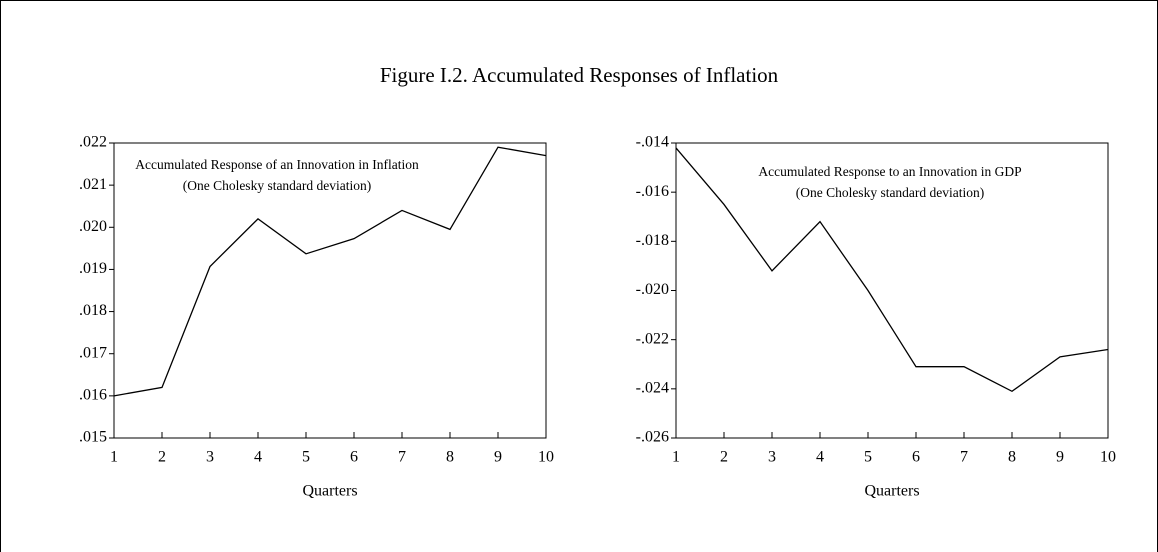 The width and height of the screenshot is (1158, 552). What do you see at coordinates (93, 184) in the screenshot?
I see `y-tick-label: .021` at bounding box center [93, 184].